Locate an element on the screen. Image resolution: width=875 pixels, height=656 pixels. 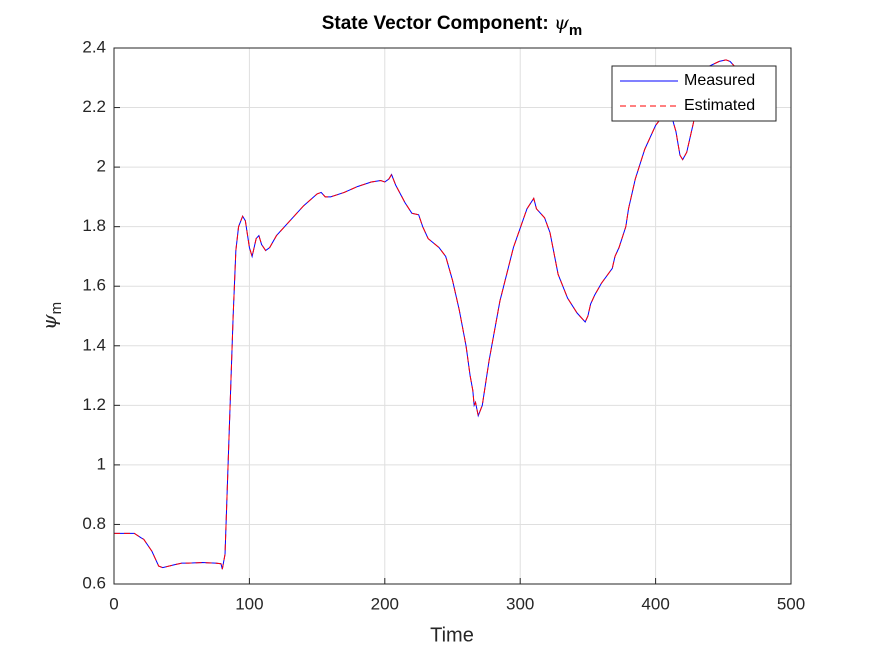
x-tick-label: 100 is located at coordinates (249, 603).